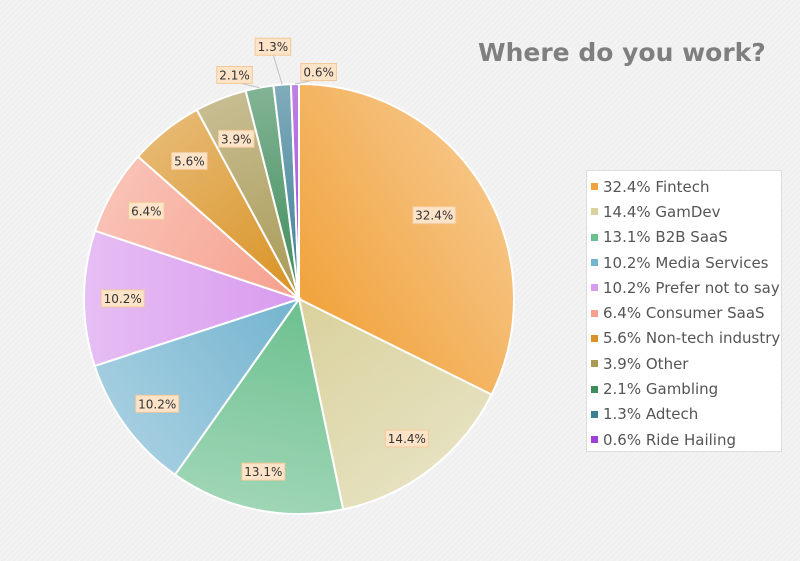 This screenshot has height=561, width=800. Describe the element at coordinates (661, 389) in the screenshot. I see `legend-label: 2.1% Gambling` at that location.